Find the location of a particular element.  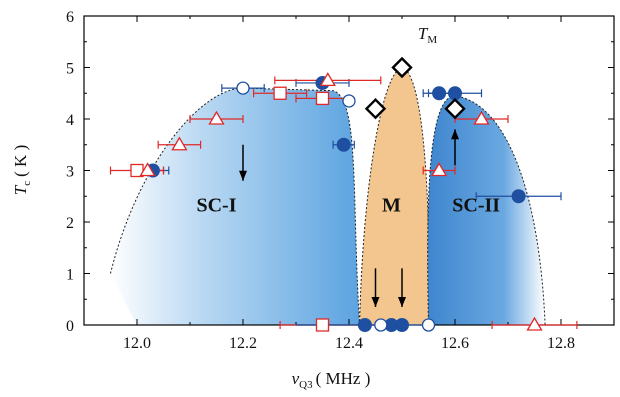

y-tick-label: 1 is located at coordinates (70, 275).